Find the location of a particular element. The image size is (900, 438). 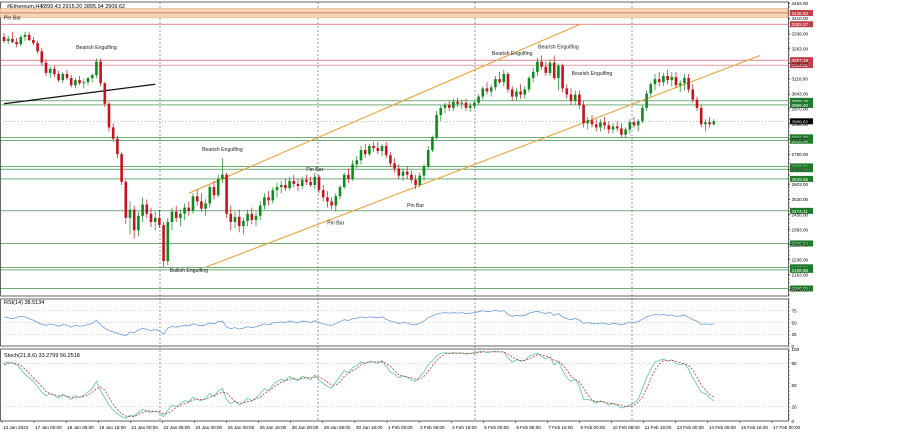

price-tick-label: 2603.00 is located at coordinates (800, 184).